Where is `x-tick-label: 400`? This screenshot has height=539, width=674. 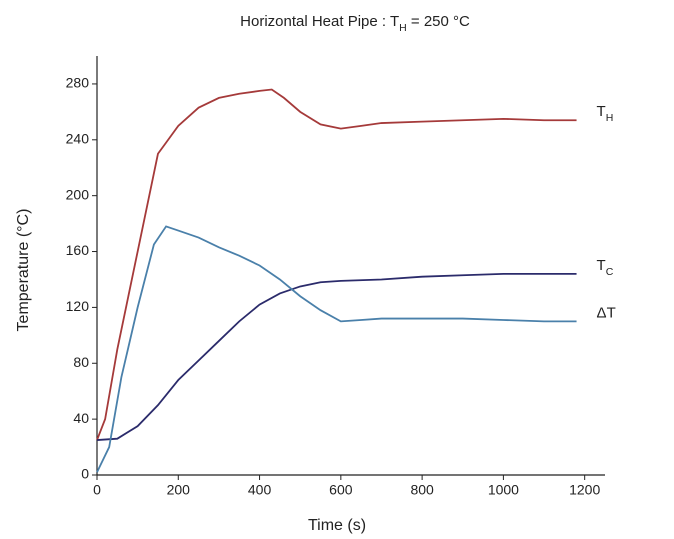
x-tick-label: 400 is located at coordinates (260, 490).